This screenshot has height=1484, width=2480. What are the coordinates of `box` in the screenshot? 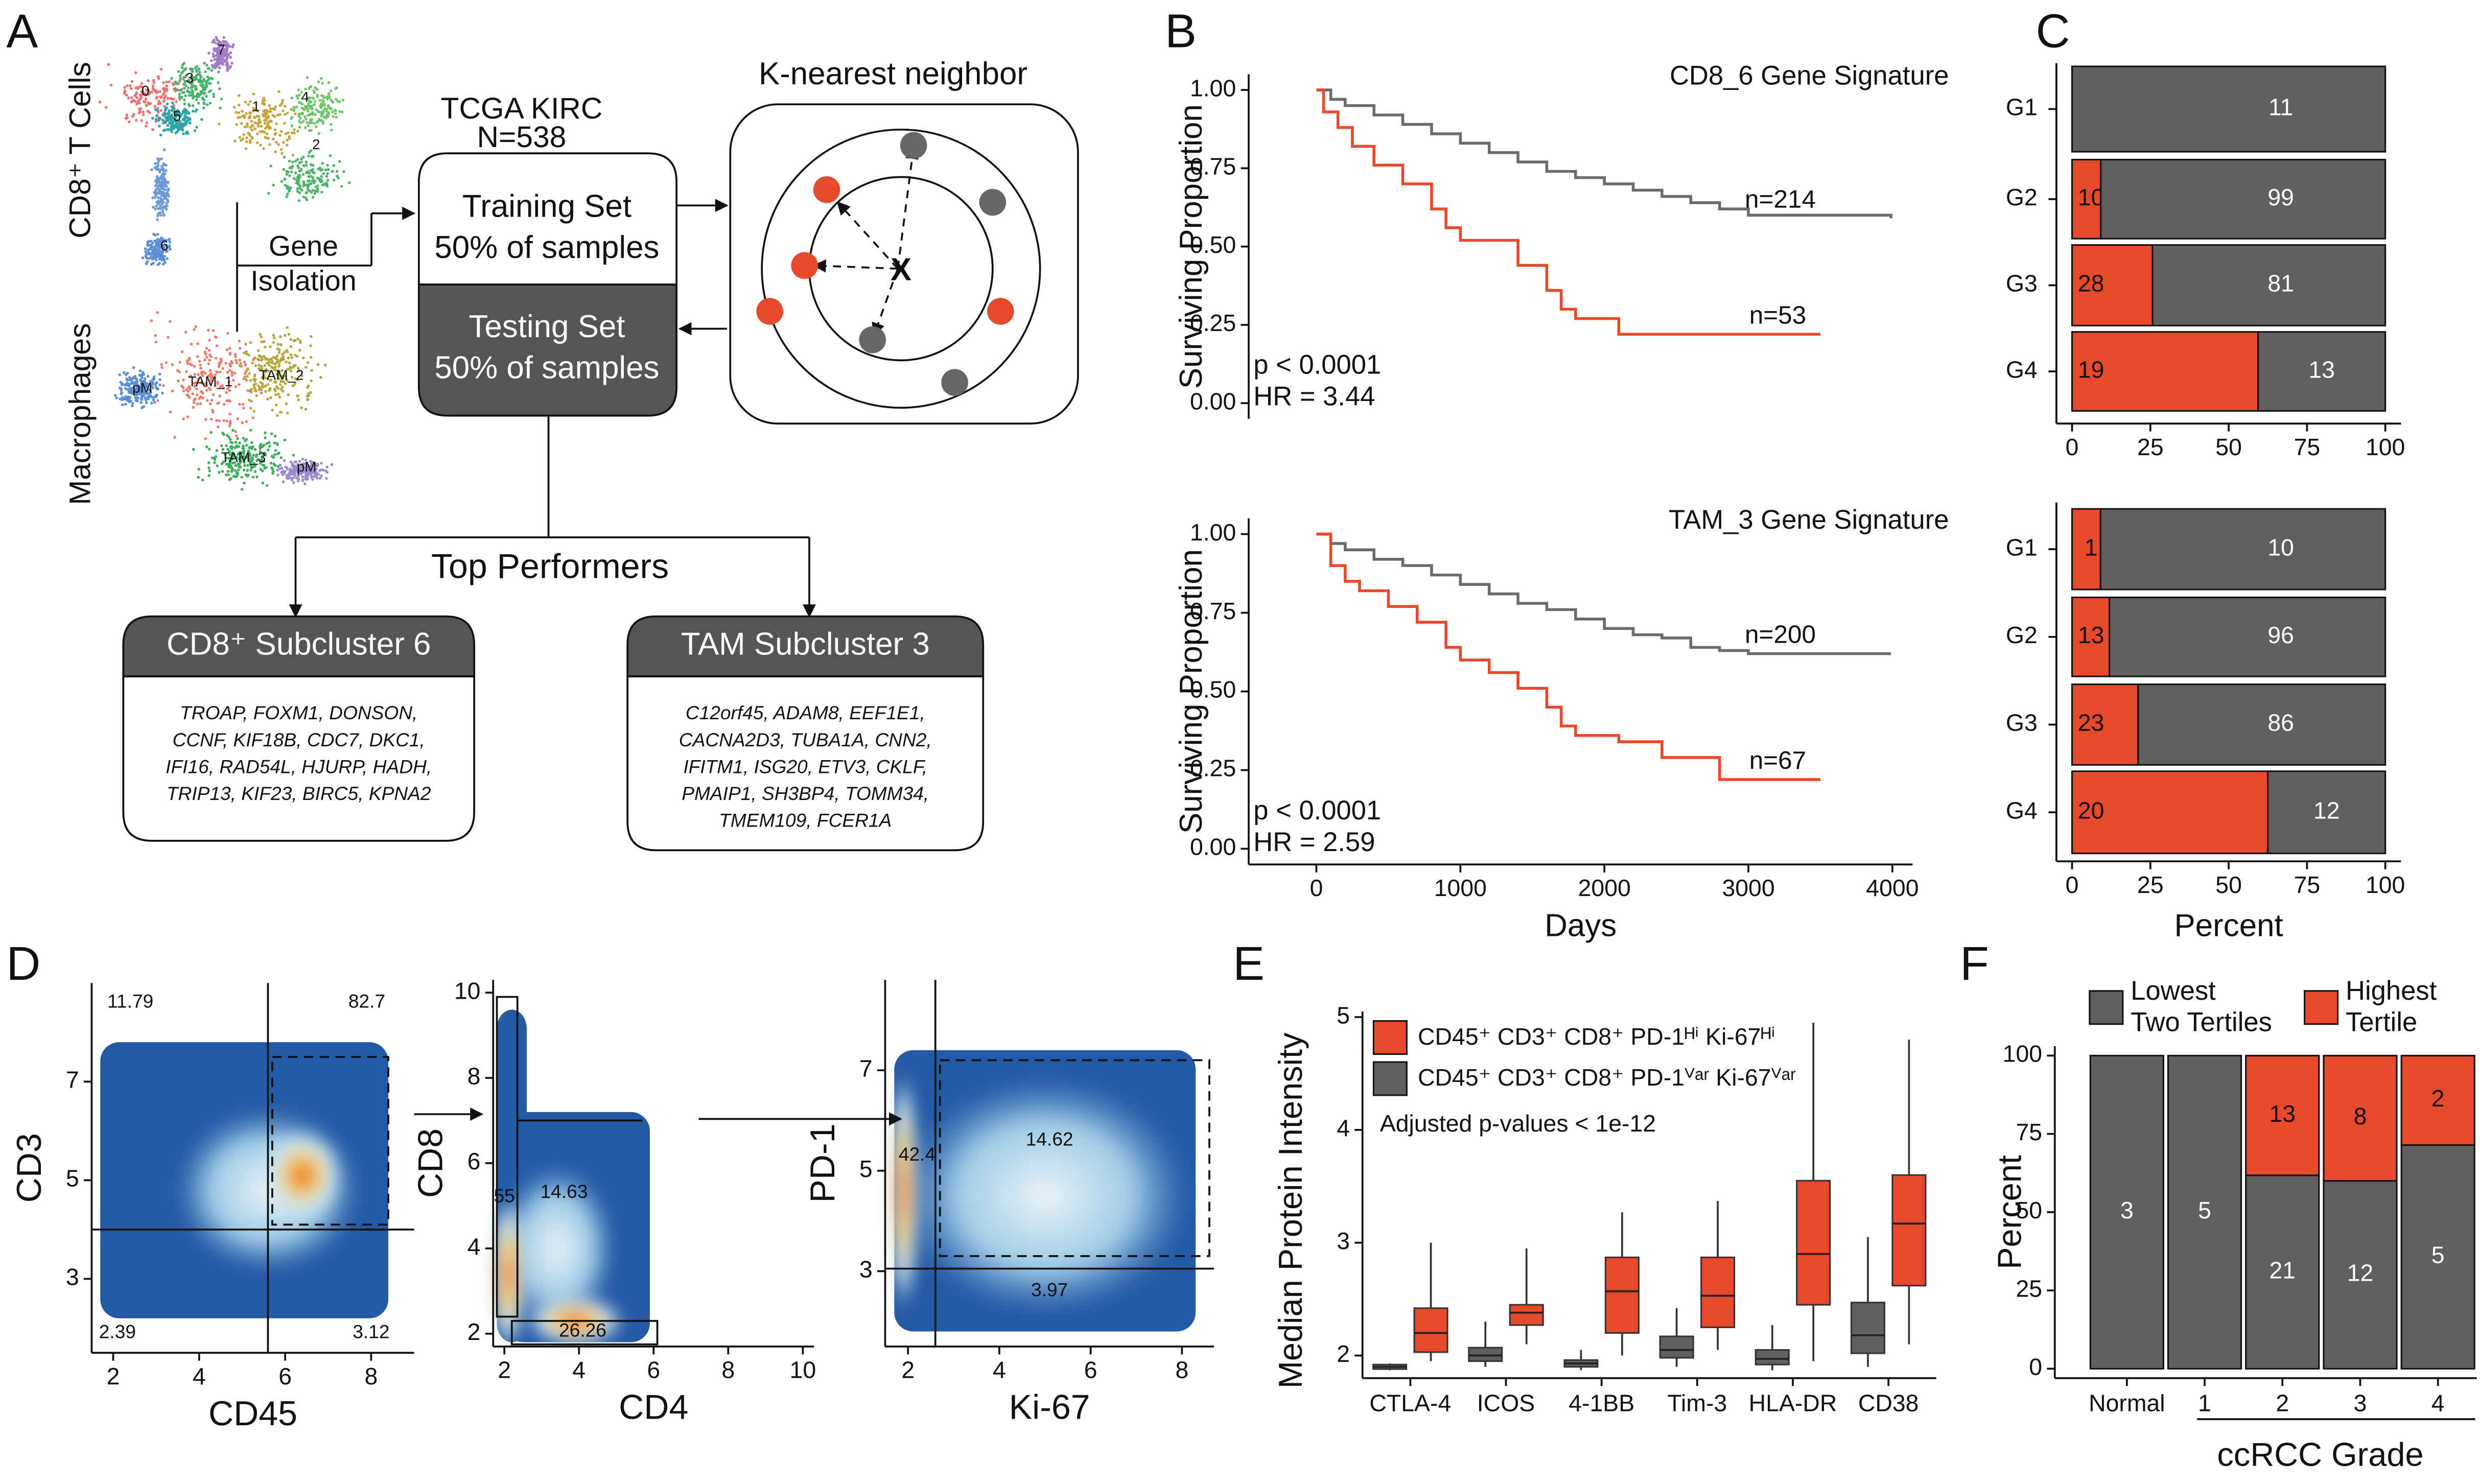 It's located at (1814, 1243).